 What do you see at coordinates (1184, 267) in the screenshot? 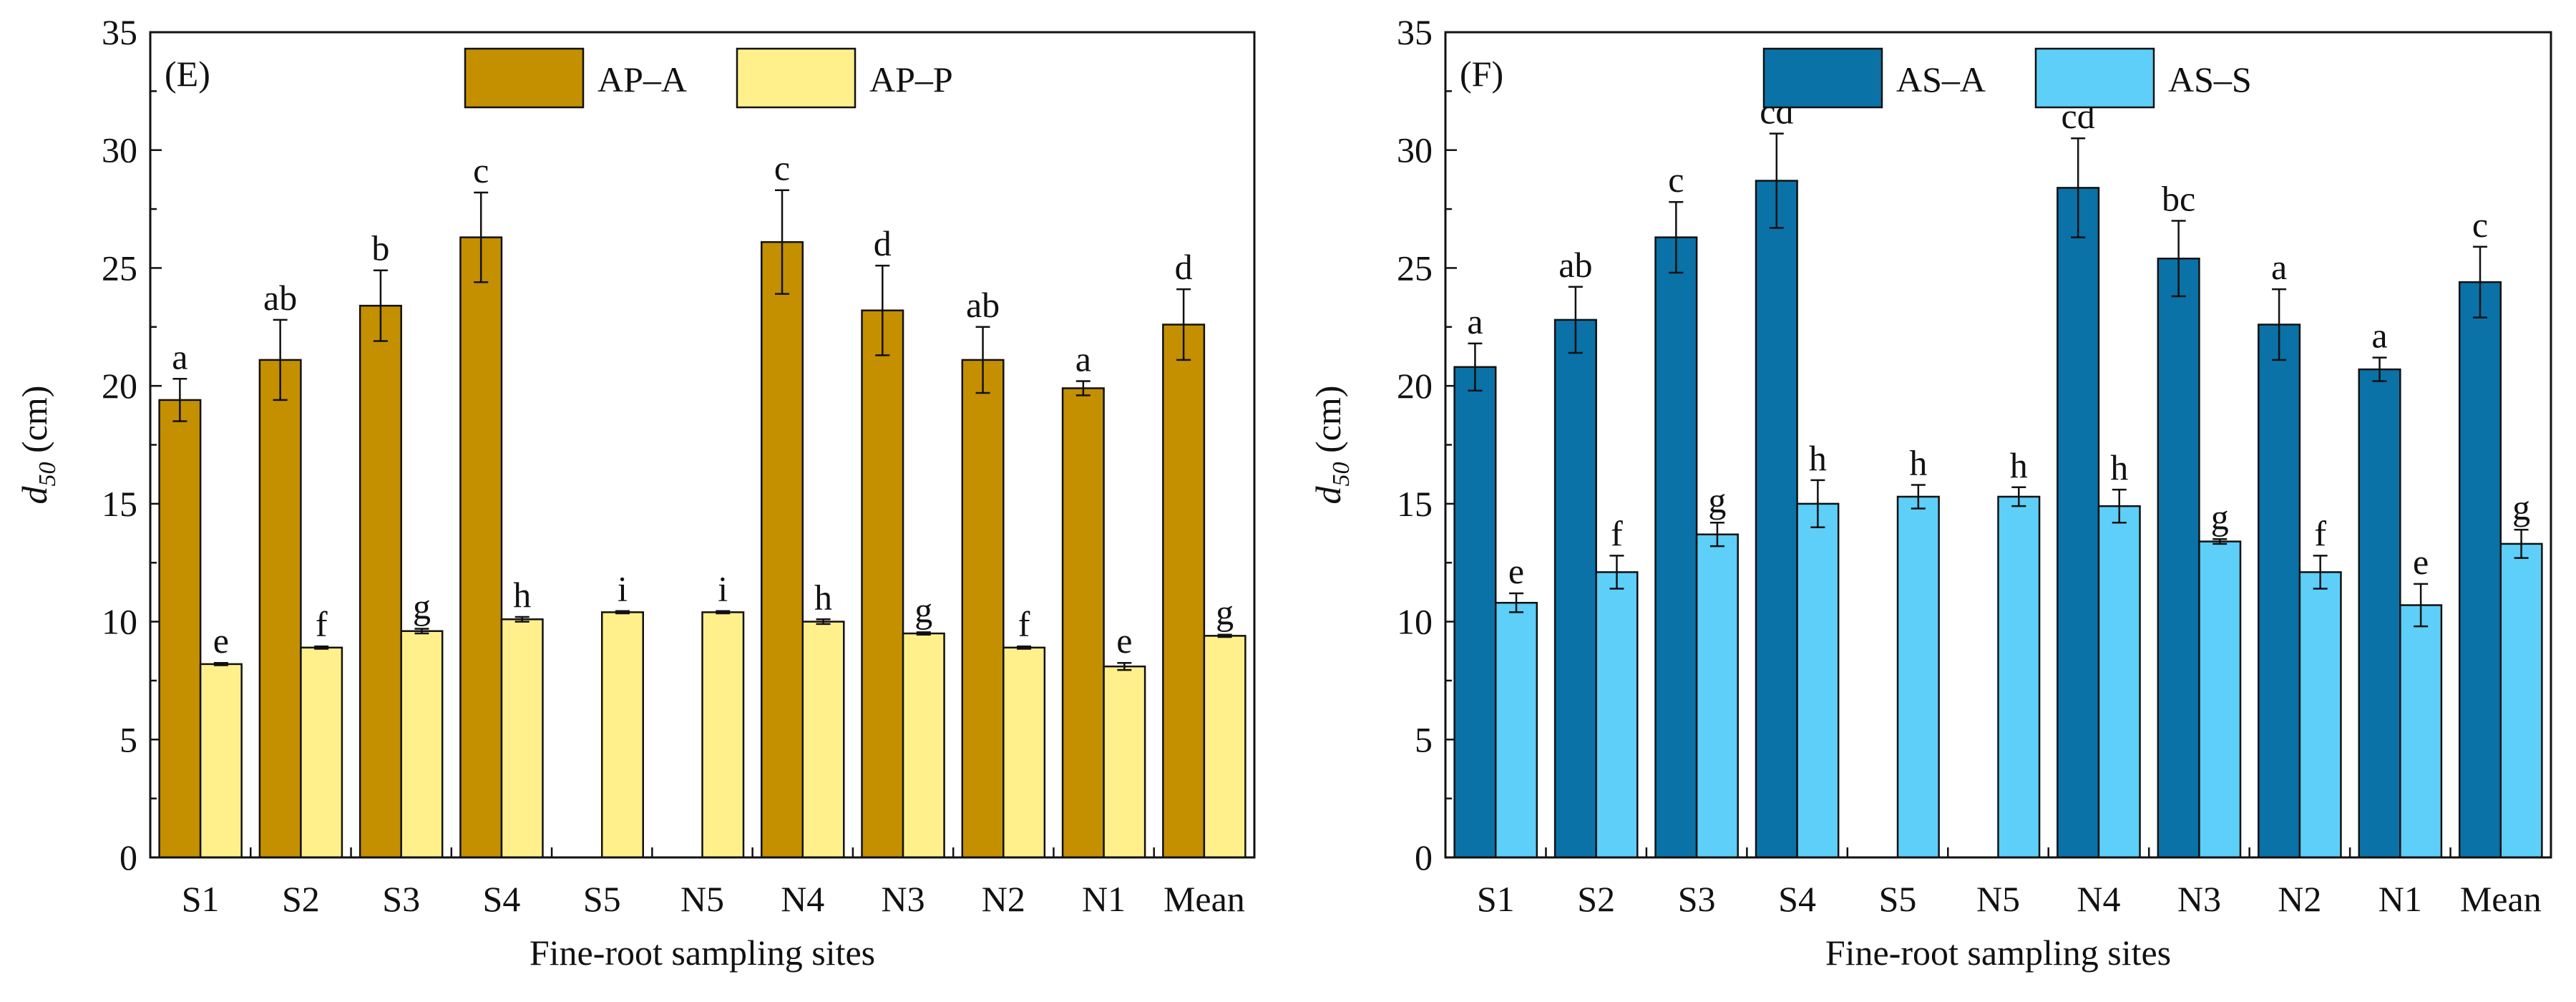
I see `significance-letter: d` at bounding box center [1184, 267].